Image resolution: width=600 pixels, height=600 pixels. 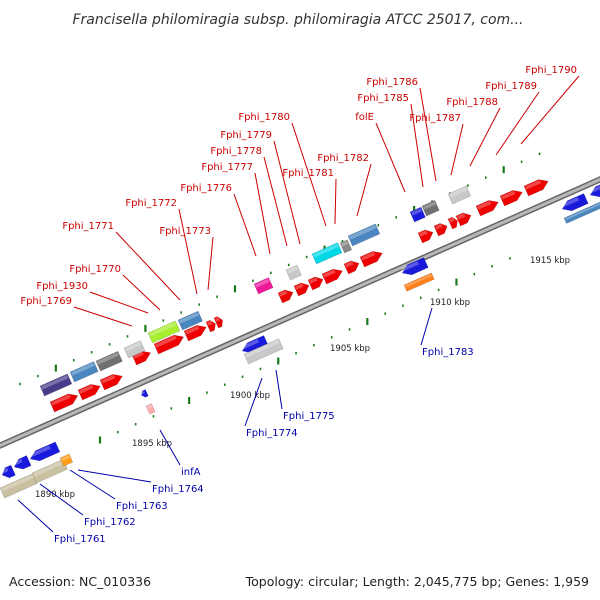 I want to click on gene-label-fphi-1770: Fphi_1770, so click(x=95, y=269).